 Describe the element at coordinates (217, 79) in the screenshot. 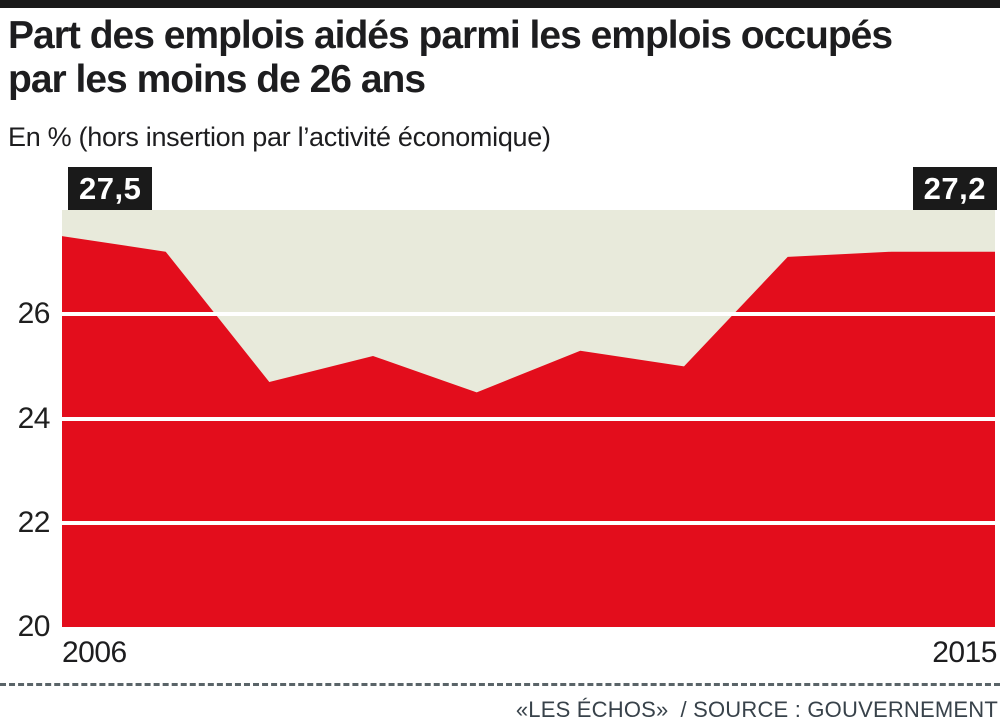

I see `chart-title-line2: par les moins de 26 ans` at that location.